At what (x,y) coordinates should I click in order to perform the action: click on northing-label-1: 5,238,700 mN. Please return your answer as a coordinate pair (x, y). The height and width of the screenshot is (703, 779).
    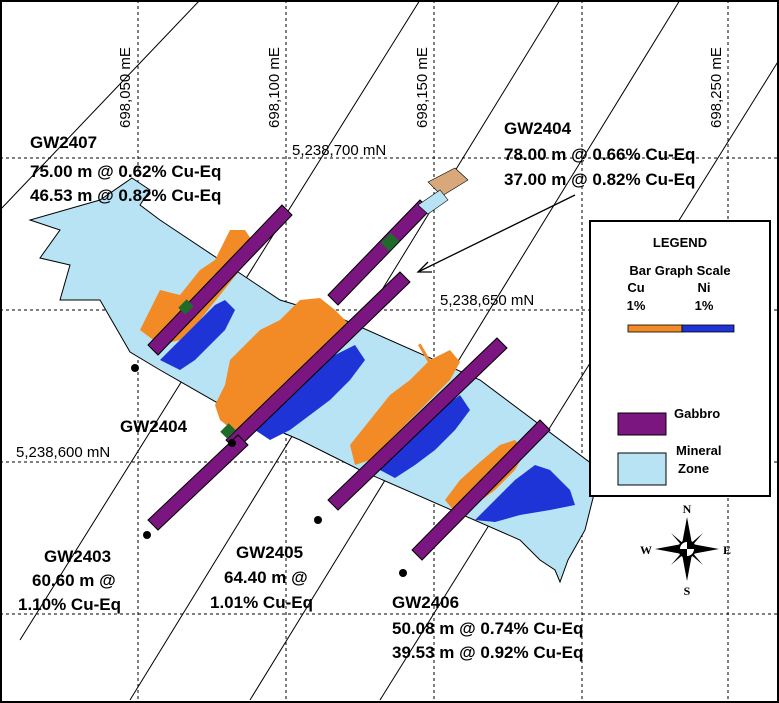
    Looking at the image, I should click on (339, 150).